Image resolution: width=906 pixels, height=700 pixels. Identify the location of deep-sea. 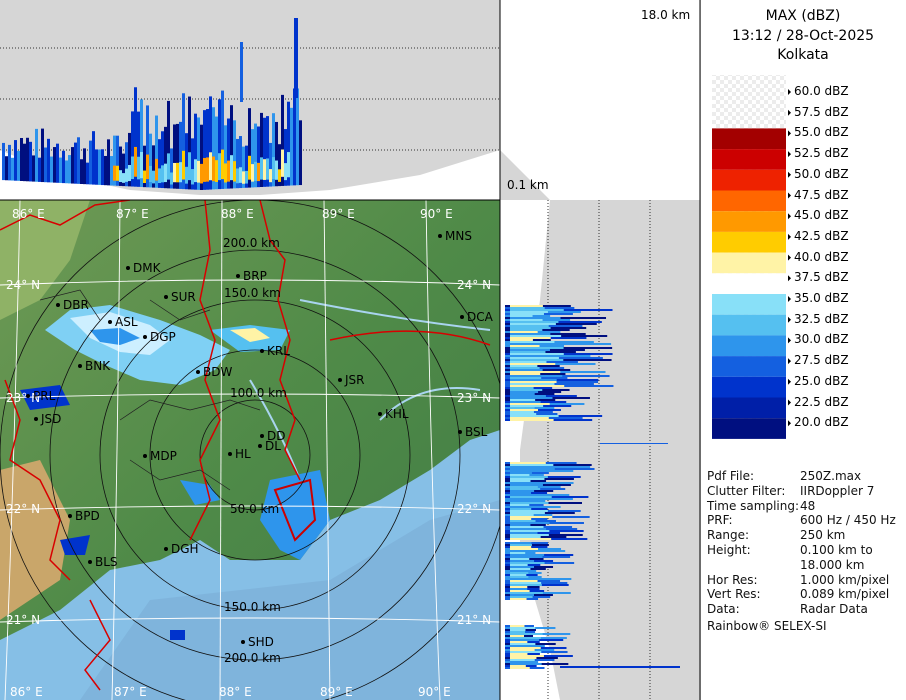
(290, 600).